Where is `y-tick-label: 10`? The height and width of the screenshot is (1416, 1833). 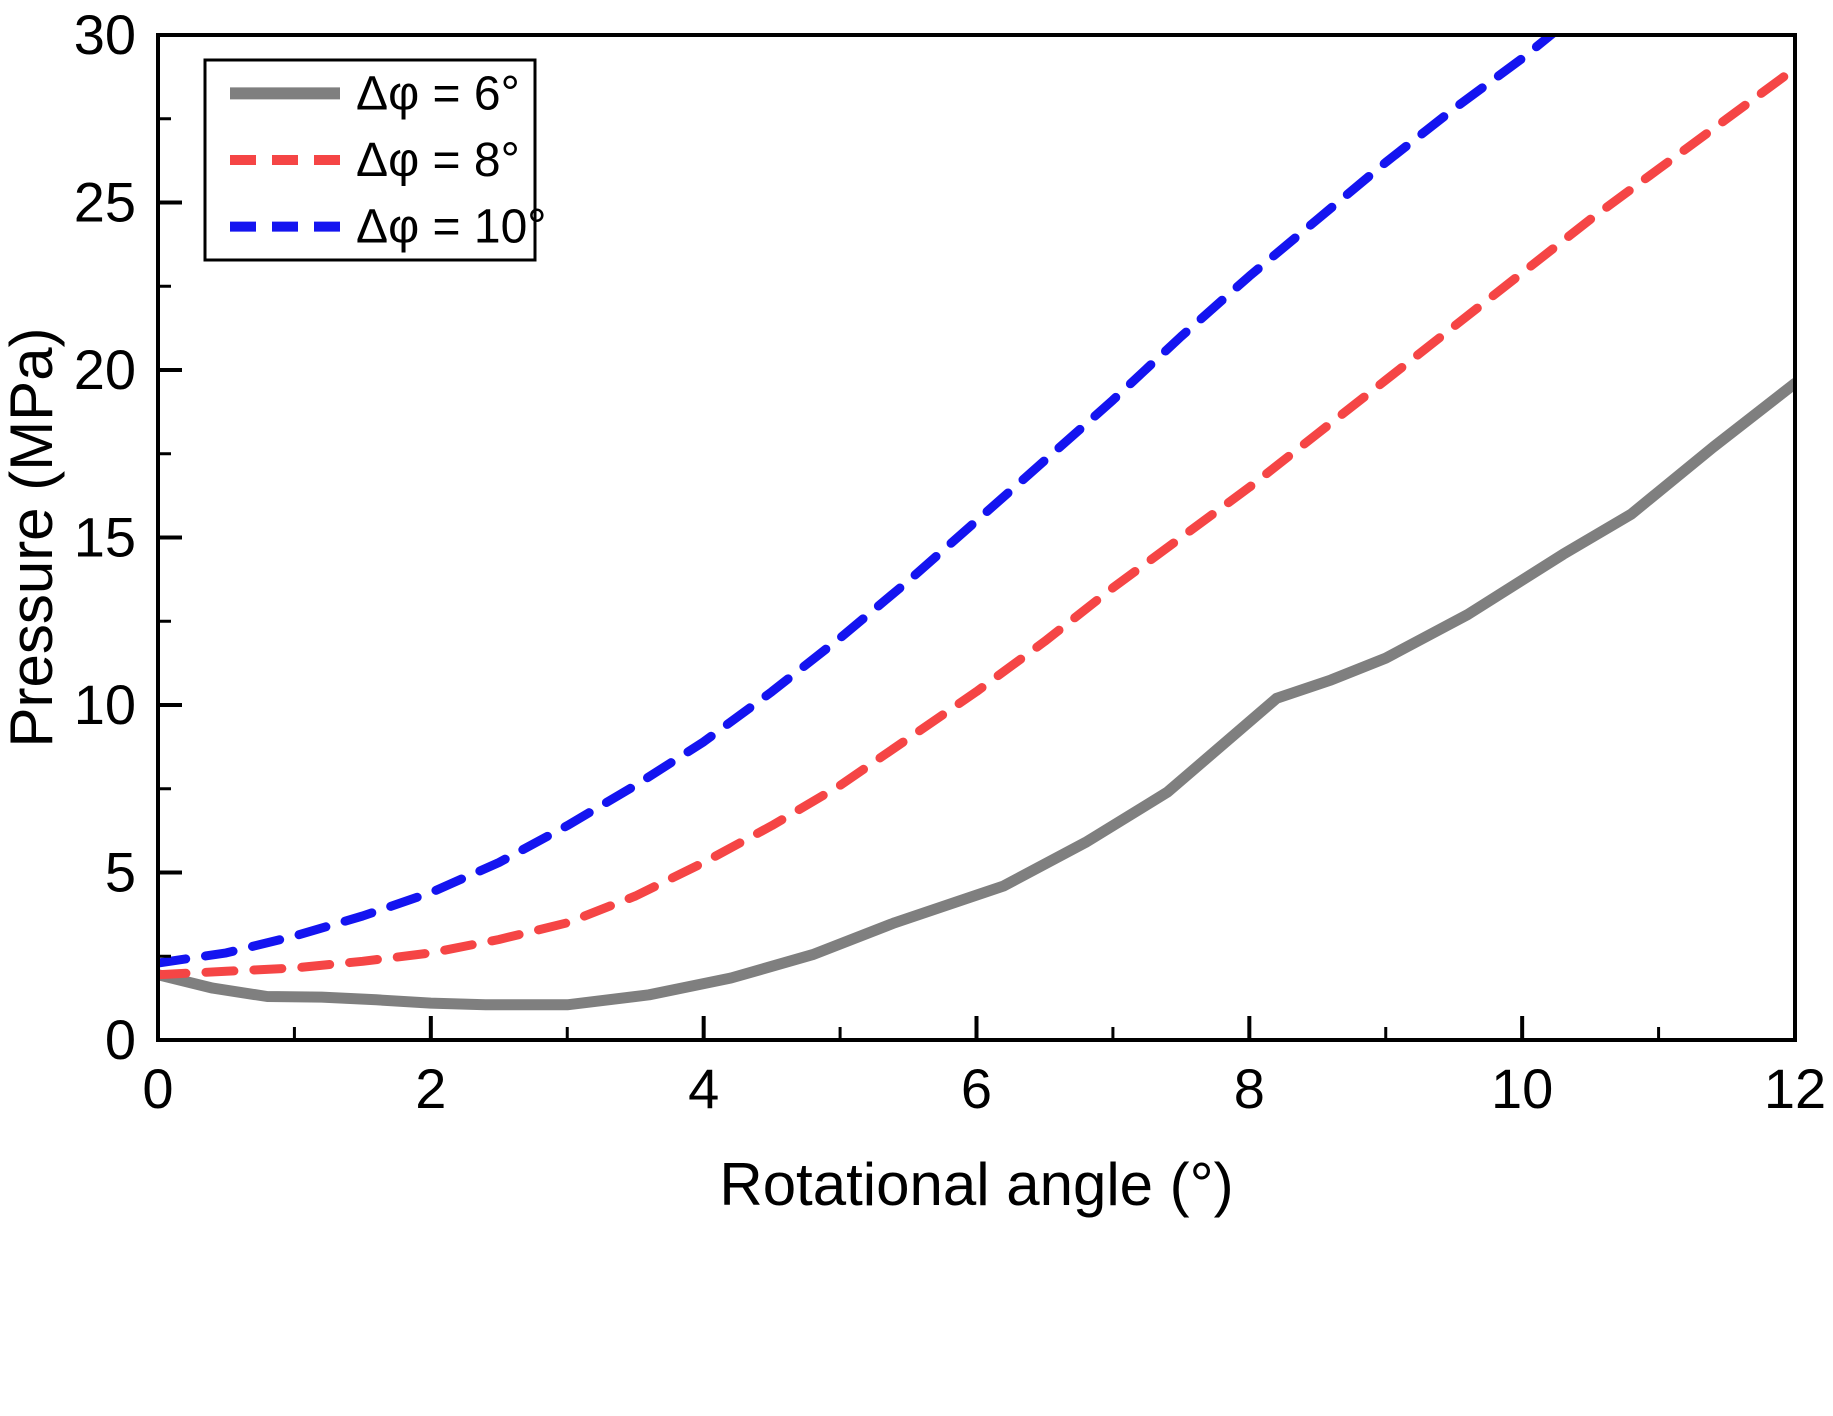
y-tick-label: 10 is located at coordinates (105, 704).